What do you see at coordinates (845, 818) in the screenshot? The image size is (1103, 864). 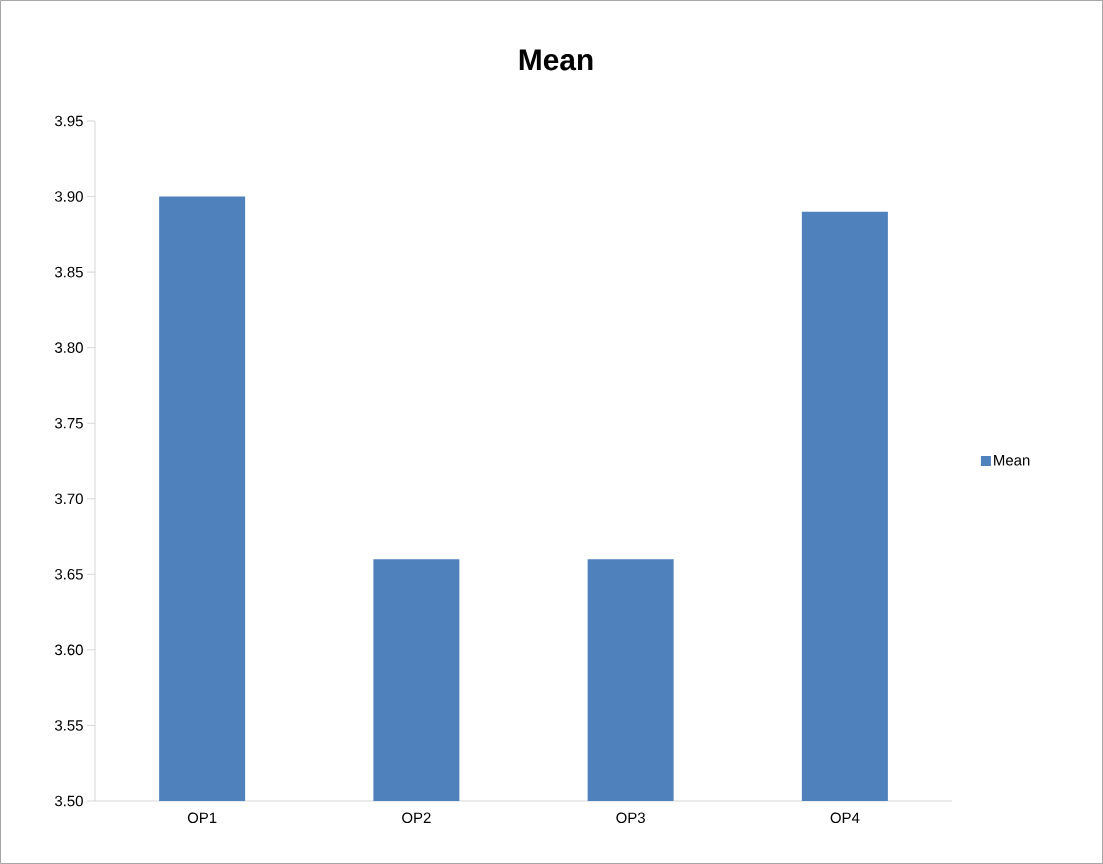 I see `x-tick-label: OP4` at bounding box center [845, 818].